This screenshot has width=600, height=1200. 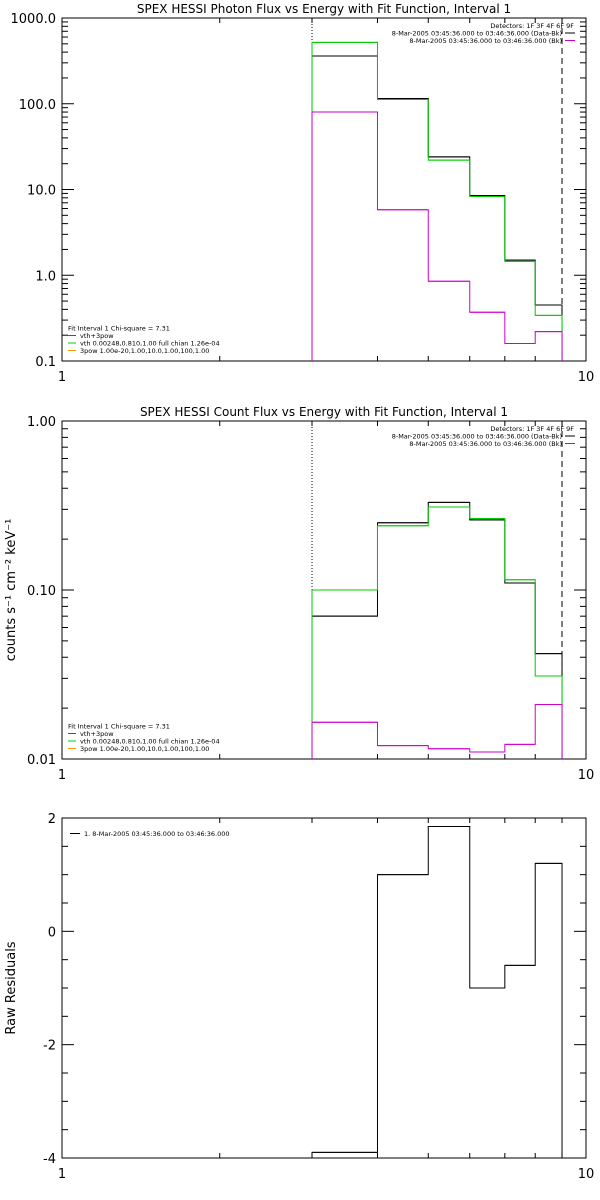 What do you see at coordinates (41, 591) in the screenshot?
I see `y-tick-label: 0.10` at bounding box center [41, 591].